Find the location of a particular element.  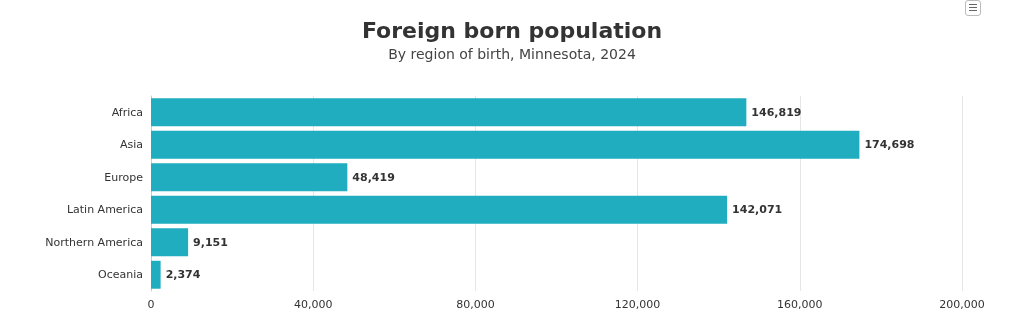

x-tick-label: 80,000 is located at coordinates (475, 304).